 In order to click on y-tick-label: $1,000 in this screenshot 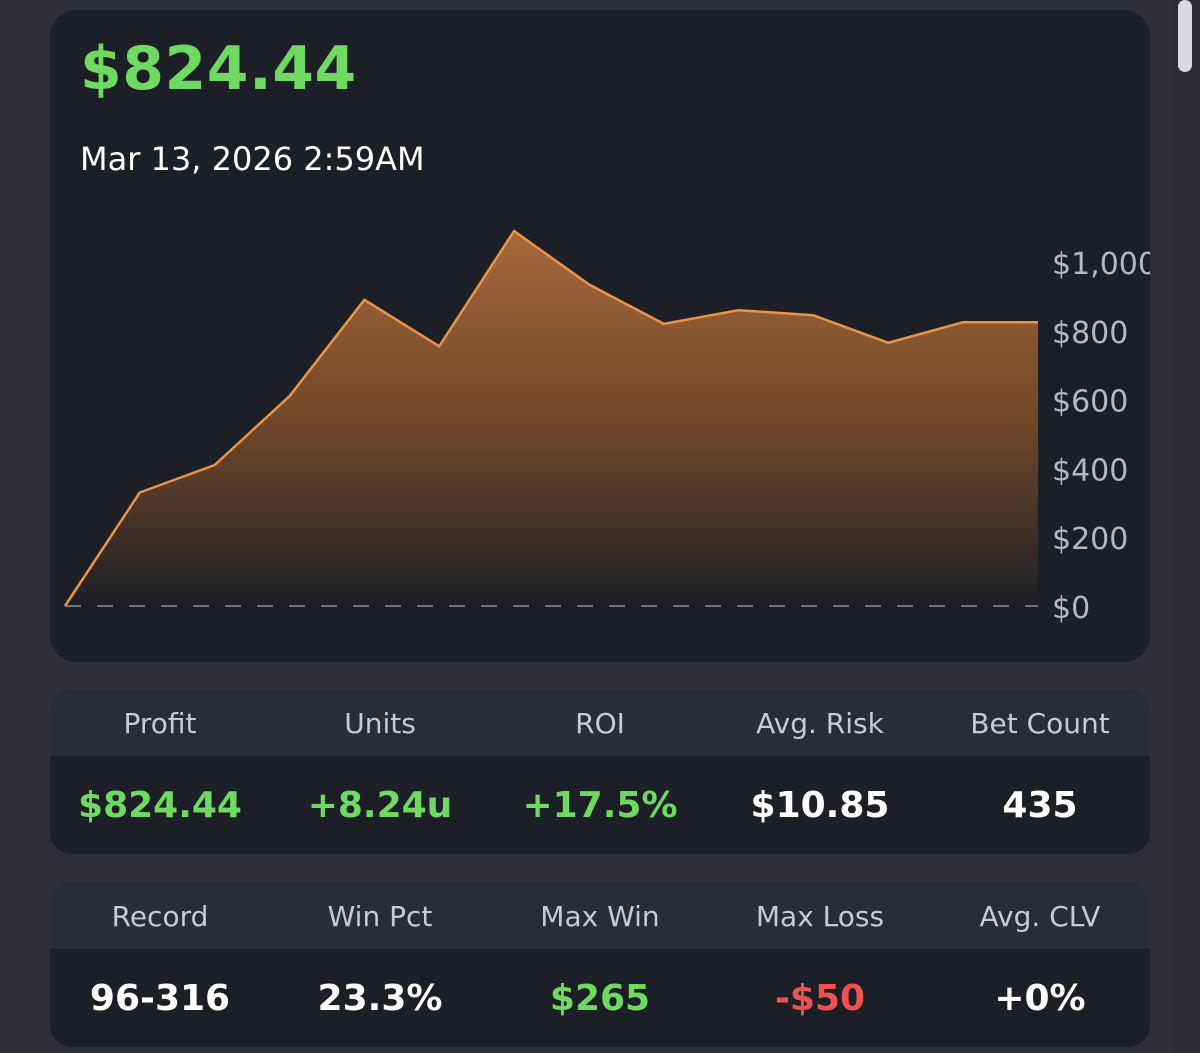, I will do `click(1101, 264)`.